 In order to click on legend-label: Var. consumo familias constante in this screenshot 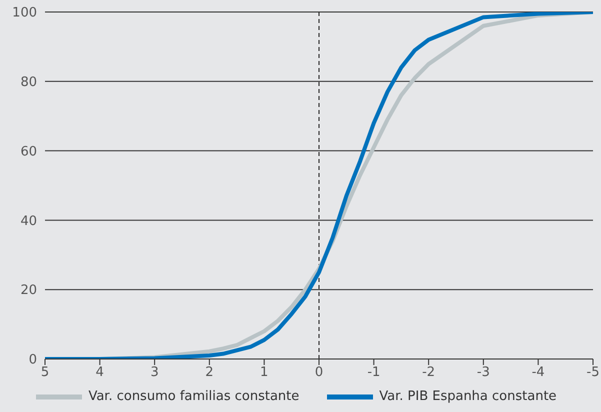, I will do `click(194, 396)`.